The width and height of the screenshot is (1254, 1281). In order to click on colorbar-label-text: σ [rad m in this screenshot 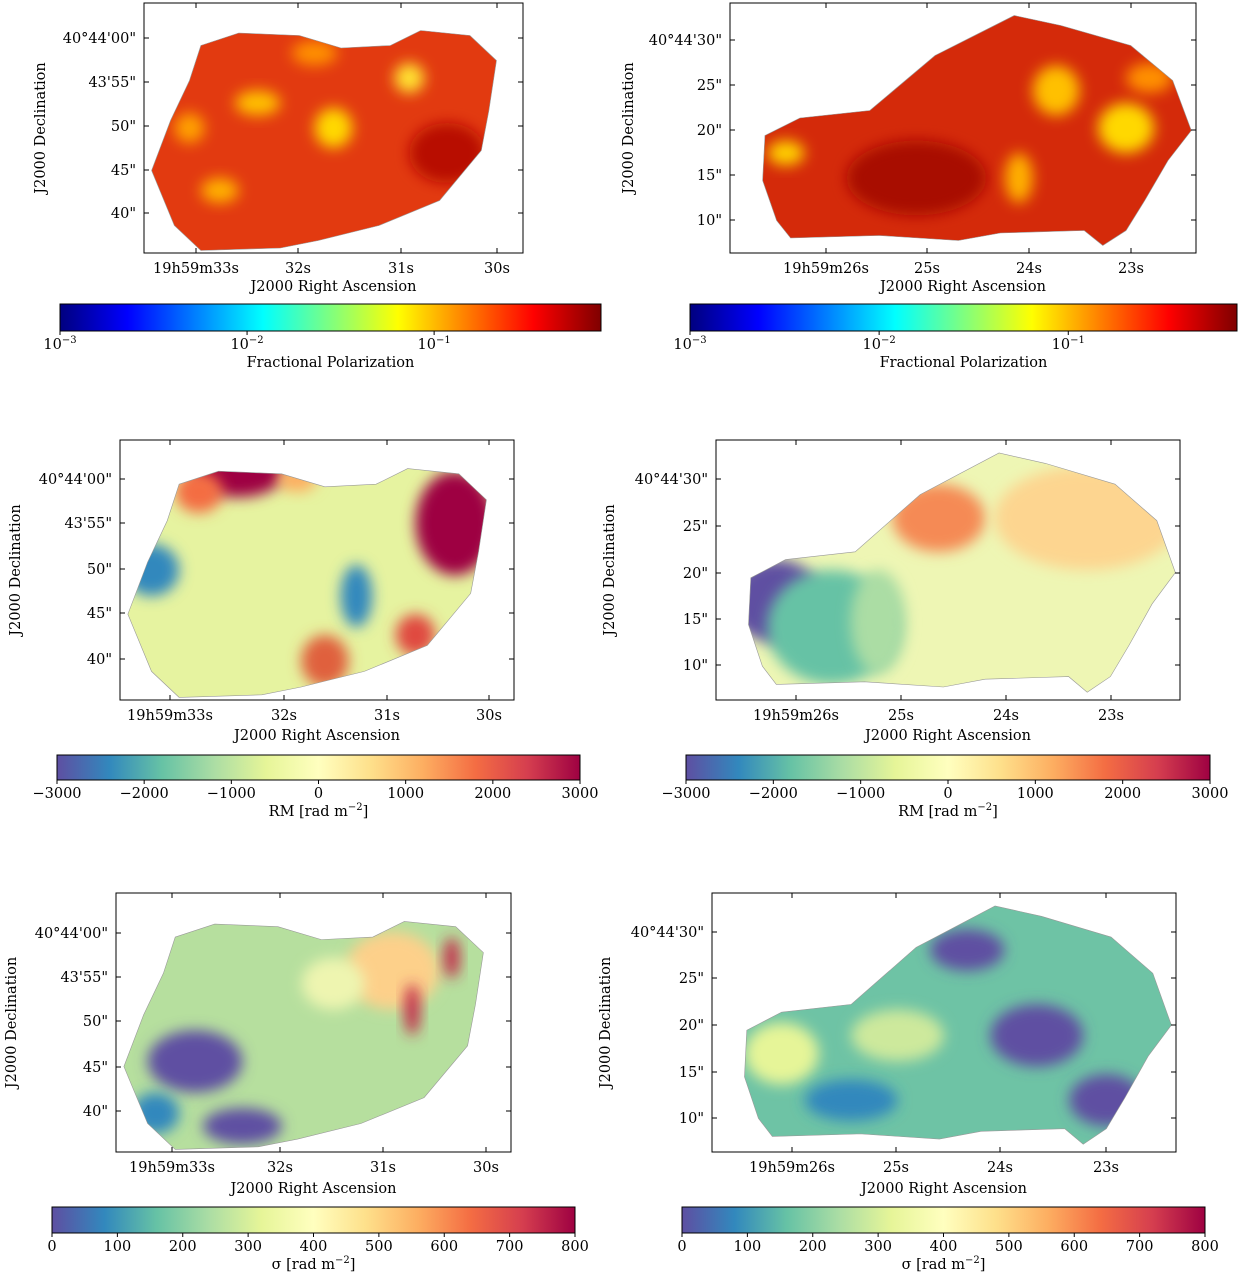, I will do `click(304, 1265)`.